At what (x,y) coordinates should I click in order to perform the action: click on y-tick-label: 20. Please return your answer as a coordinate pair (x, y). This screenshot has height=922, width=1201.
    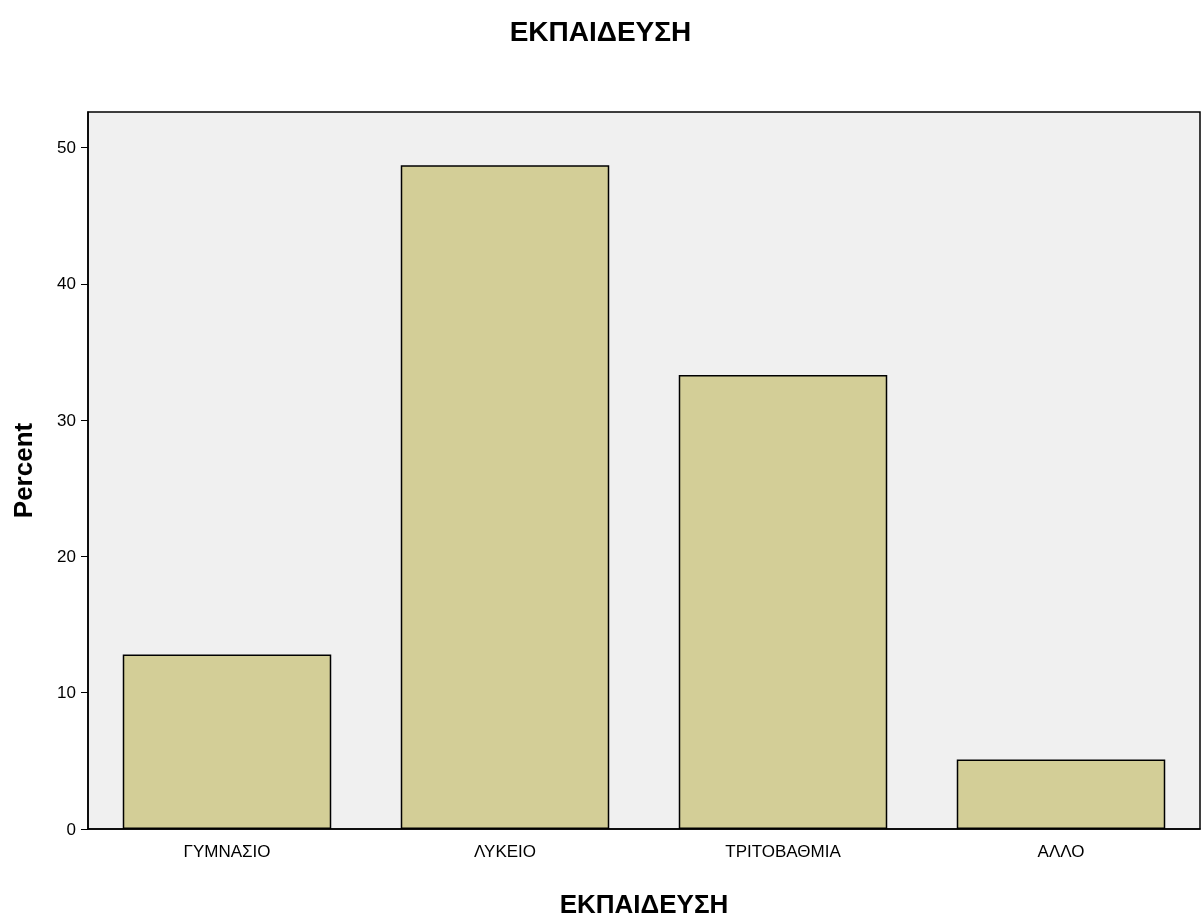
    Looking at the image, I should click on (66, 556).